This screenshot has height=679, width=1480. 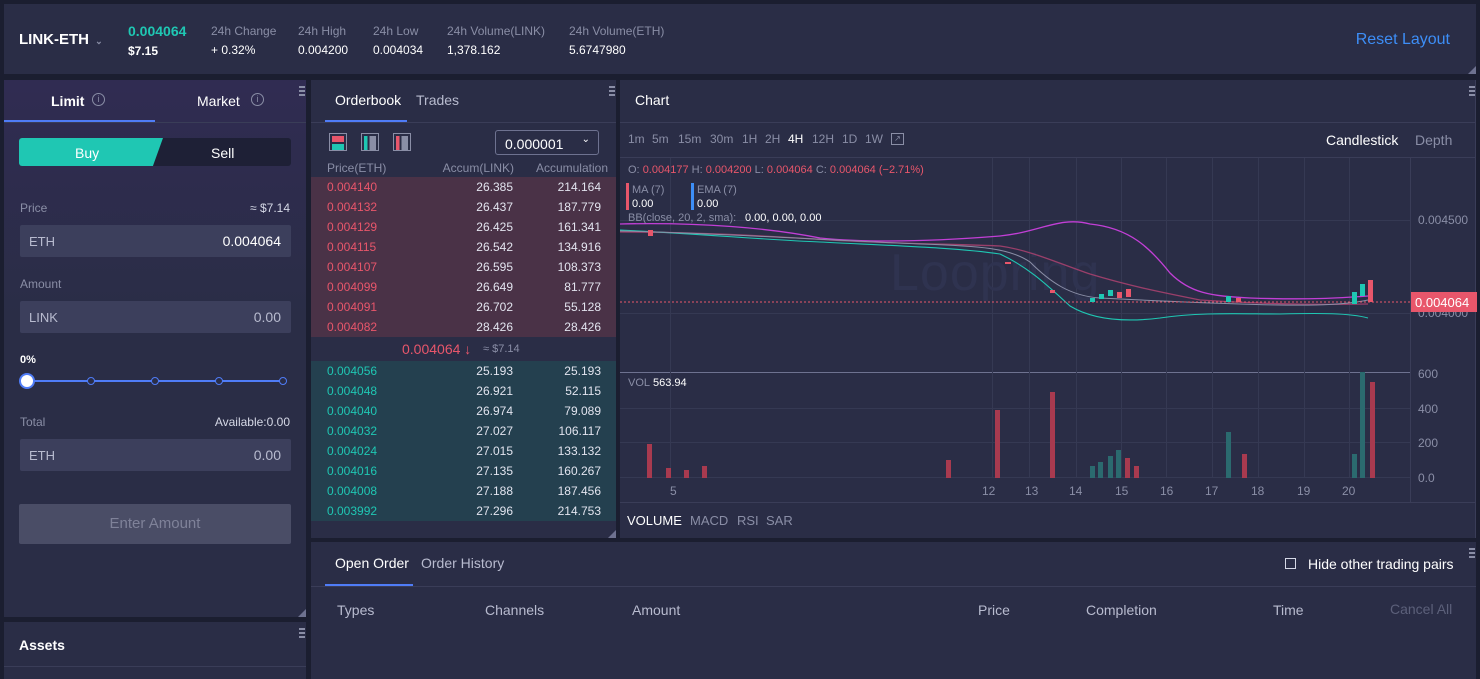 What do you see at coordinates (796, 139) in the screenshot?
I see `timeframe-4h: 4H` at bounding box center [796, 139].